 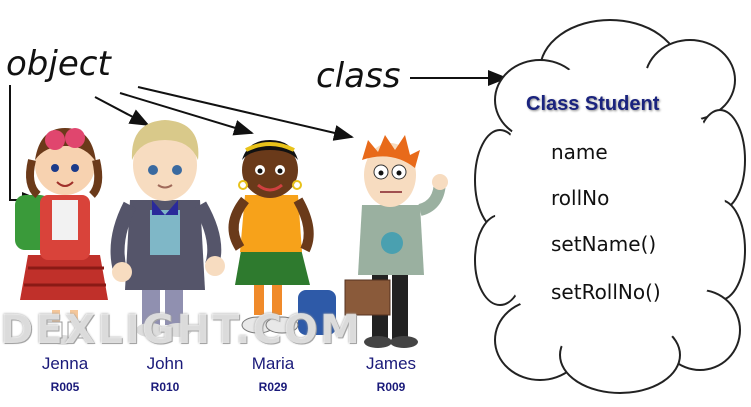 What do you see at coordinates (273, 387) in the screenshot?
I see `student-roll-maria: R029` at bounding box center [273, 387].